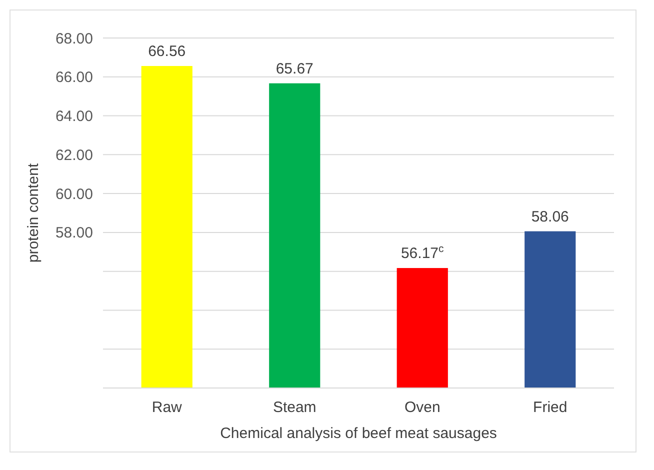 This screenshot has width=654, height=470. Describe the element at coordinates (550, 217) in the screenshot. I see `data-label: 58.06` at that location.